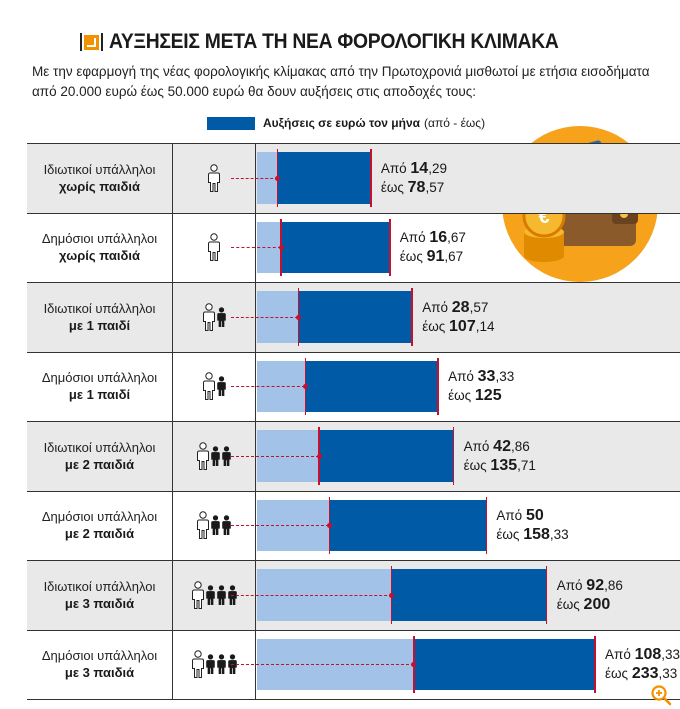 The height and width of the screenshot is (709, 680). I want to click on row-label: Δημόσιοι υπάλληλοι με 3 παιδιά, so click(99, 665).